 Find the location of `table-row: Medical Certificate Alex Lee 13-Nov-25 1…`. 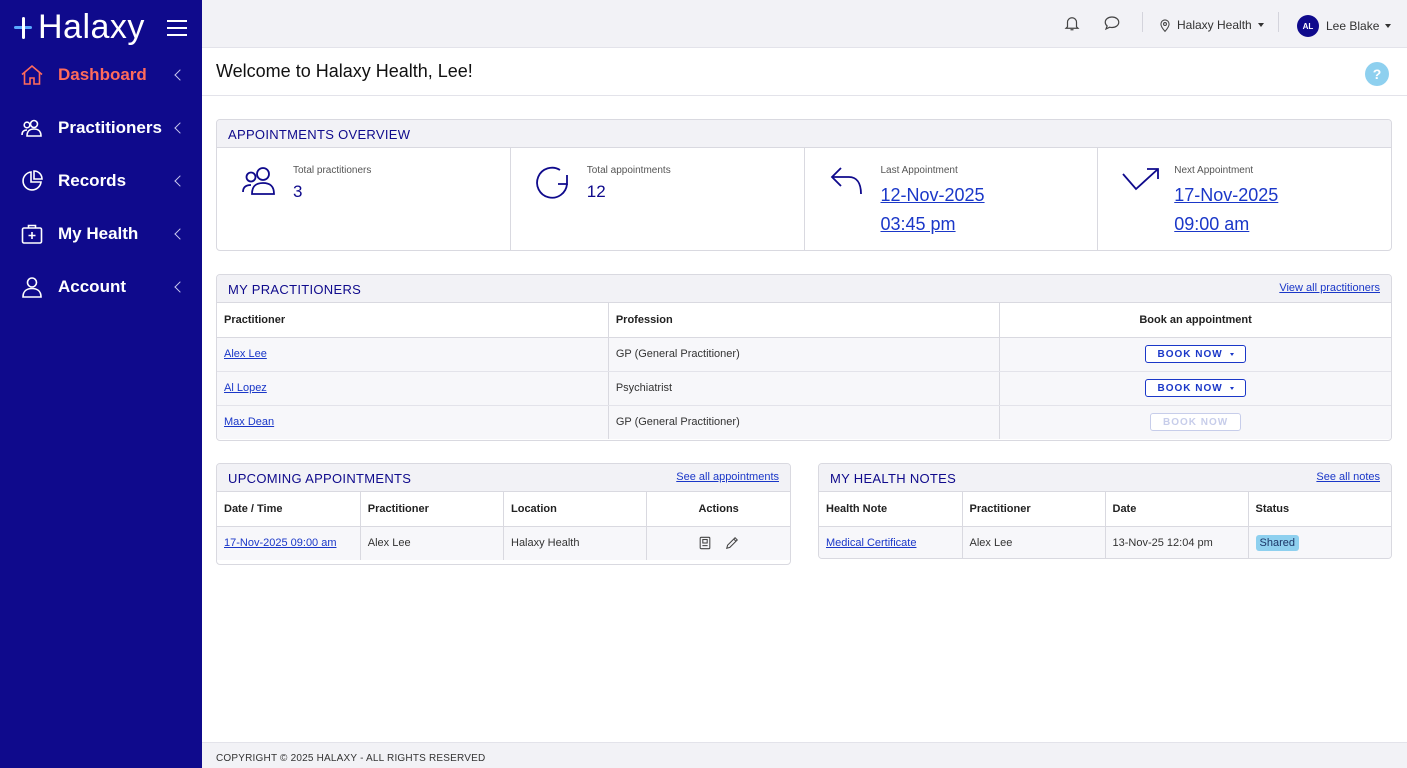

table-row: Medical Certificate Alex Lee 13-Nov-25 1… is located at coordinates (1105, 542).